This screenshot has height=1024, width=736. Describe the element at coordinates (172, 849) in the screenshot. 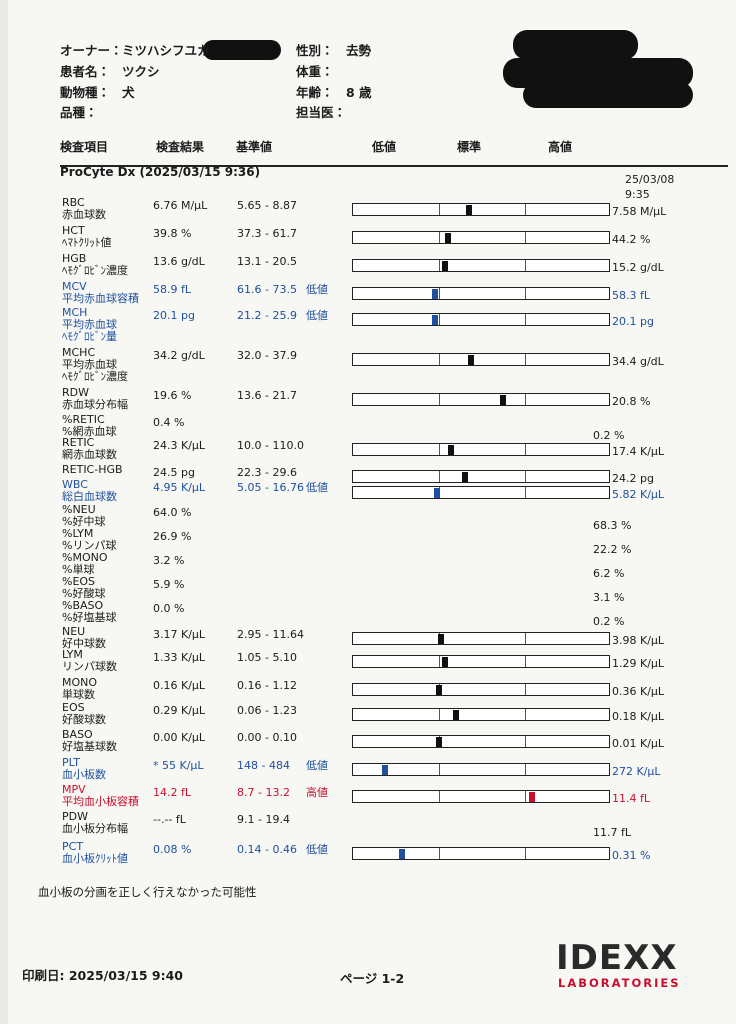

I see `result: 0.08 %` at that location.